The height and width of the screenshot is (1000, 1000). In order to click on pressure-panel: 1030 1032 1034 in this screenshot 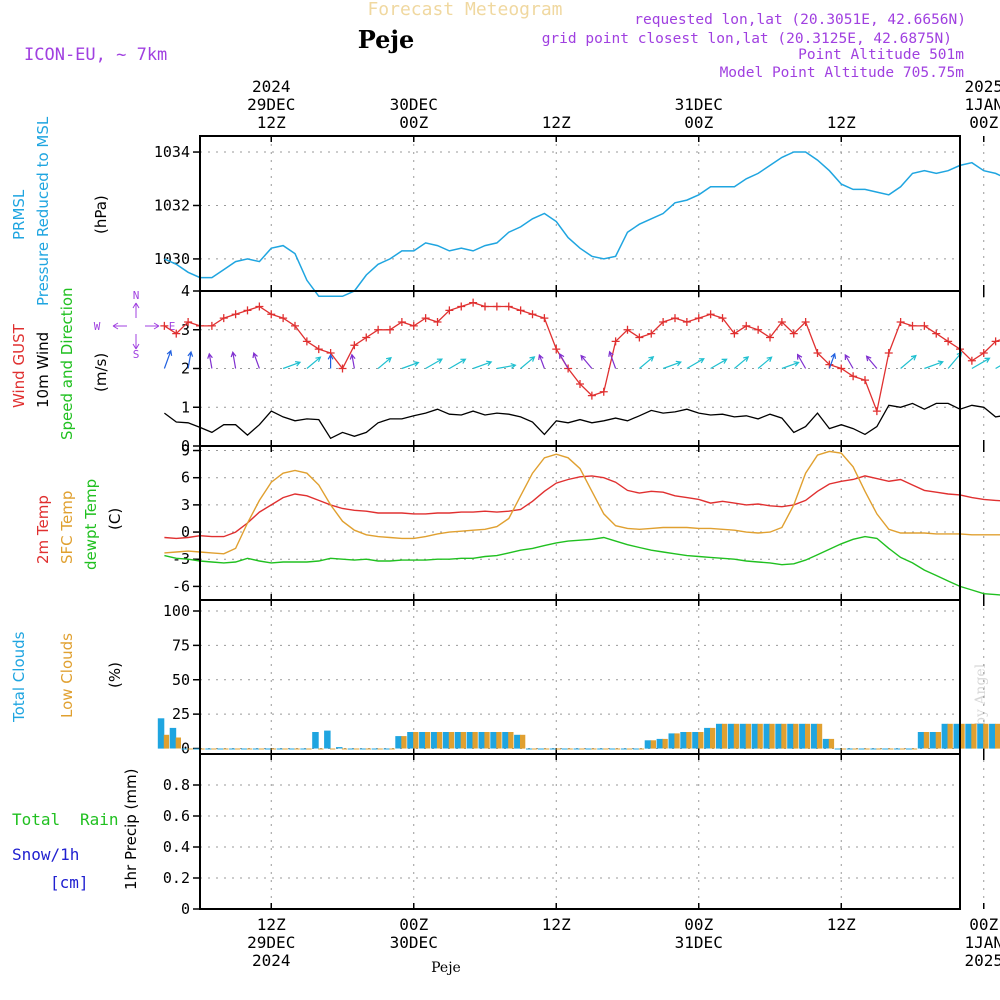, I will do `click(569, 213)`.